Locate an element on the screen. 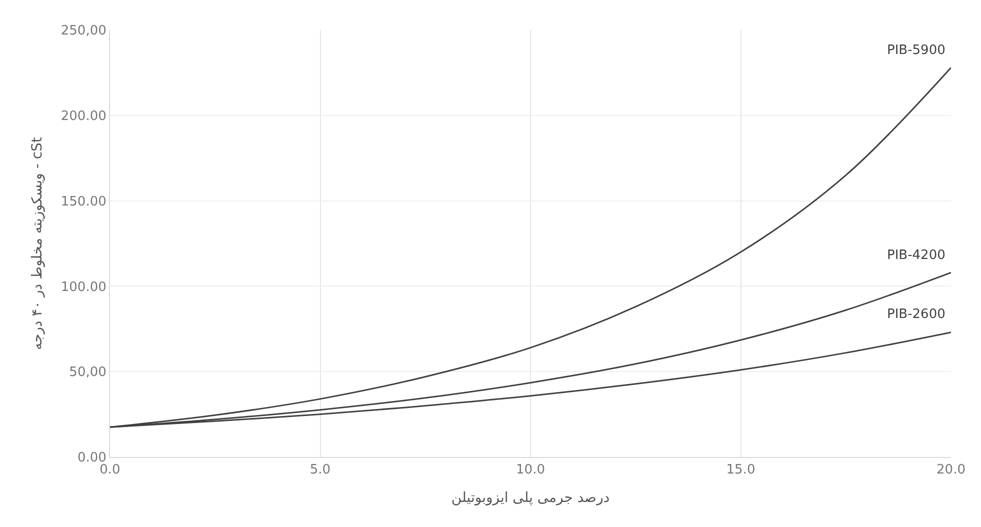 This screenshot has width=981, height=527. x-tick-label: 5.0 is located at coordinates (320, 470).